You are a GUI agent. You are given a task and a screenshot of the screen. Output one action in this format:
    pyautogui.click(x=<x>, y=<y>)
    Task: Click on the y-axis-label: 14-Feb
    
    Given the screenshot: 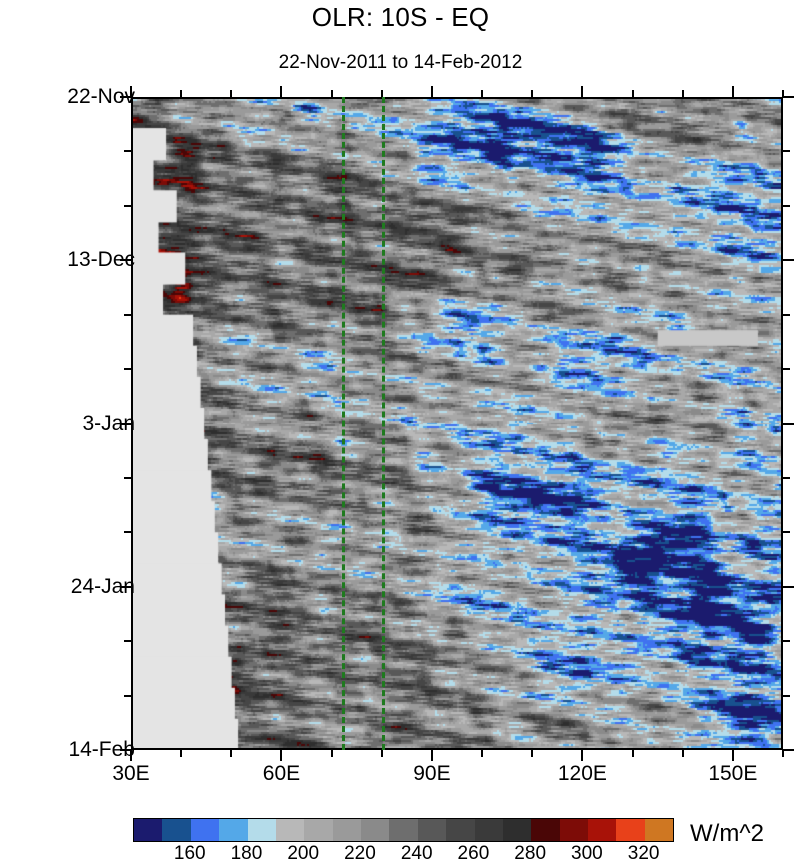 What is the action you would take?
    pyautogui.click(x=101, y=749)
    